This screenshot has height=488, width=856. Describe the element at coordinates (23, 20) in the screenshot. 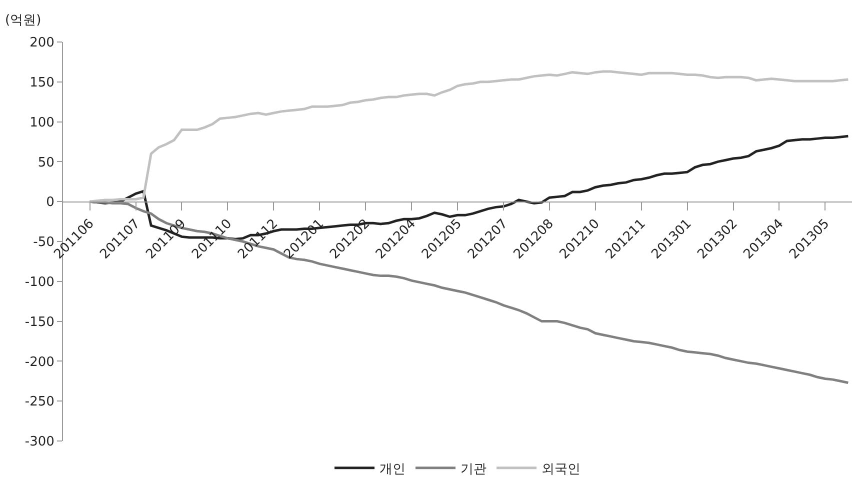

I see `y-axis-title: (억원)` at that location.